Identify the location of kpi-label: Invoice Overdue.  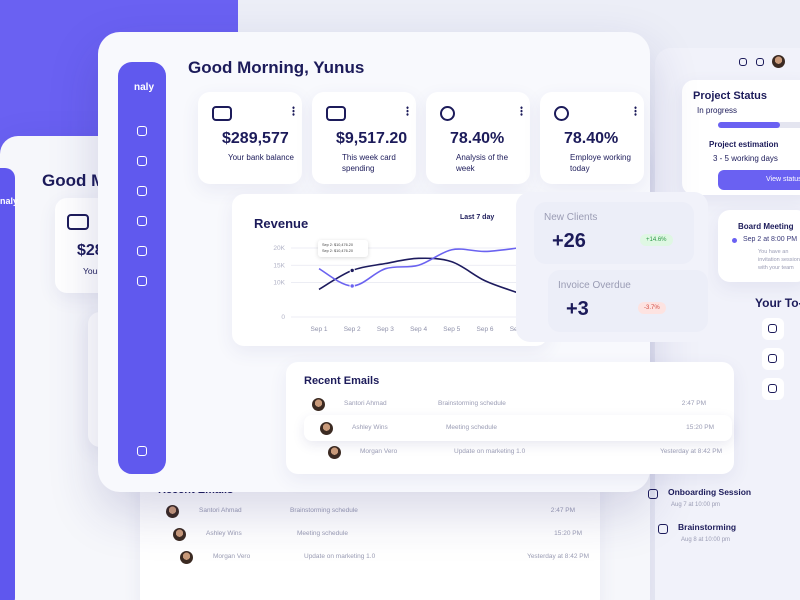
(594, 285).